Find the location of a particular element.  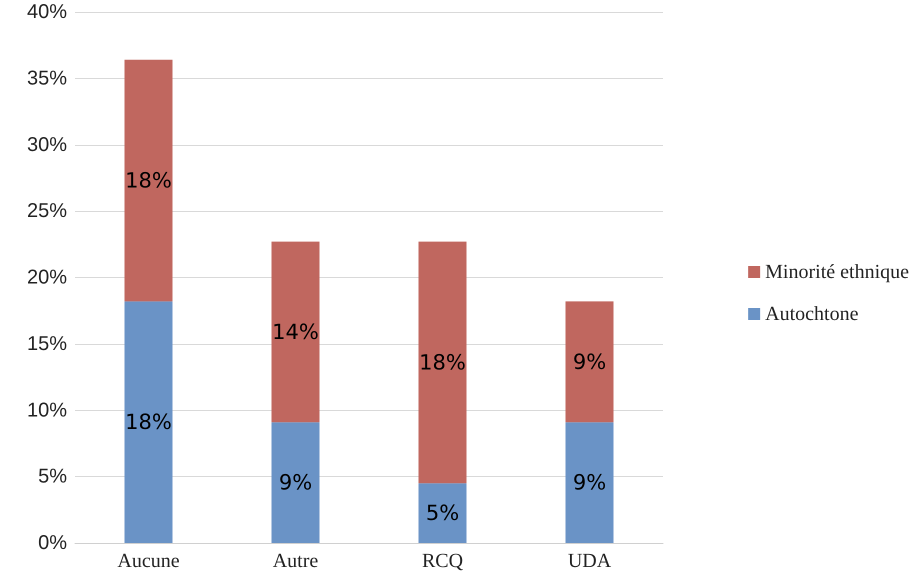

y-tick-label: 25% is located at coordinates (47, 211).